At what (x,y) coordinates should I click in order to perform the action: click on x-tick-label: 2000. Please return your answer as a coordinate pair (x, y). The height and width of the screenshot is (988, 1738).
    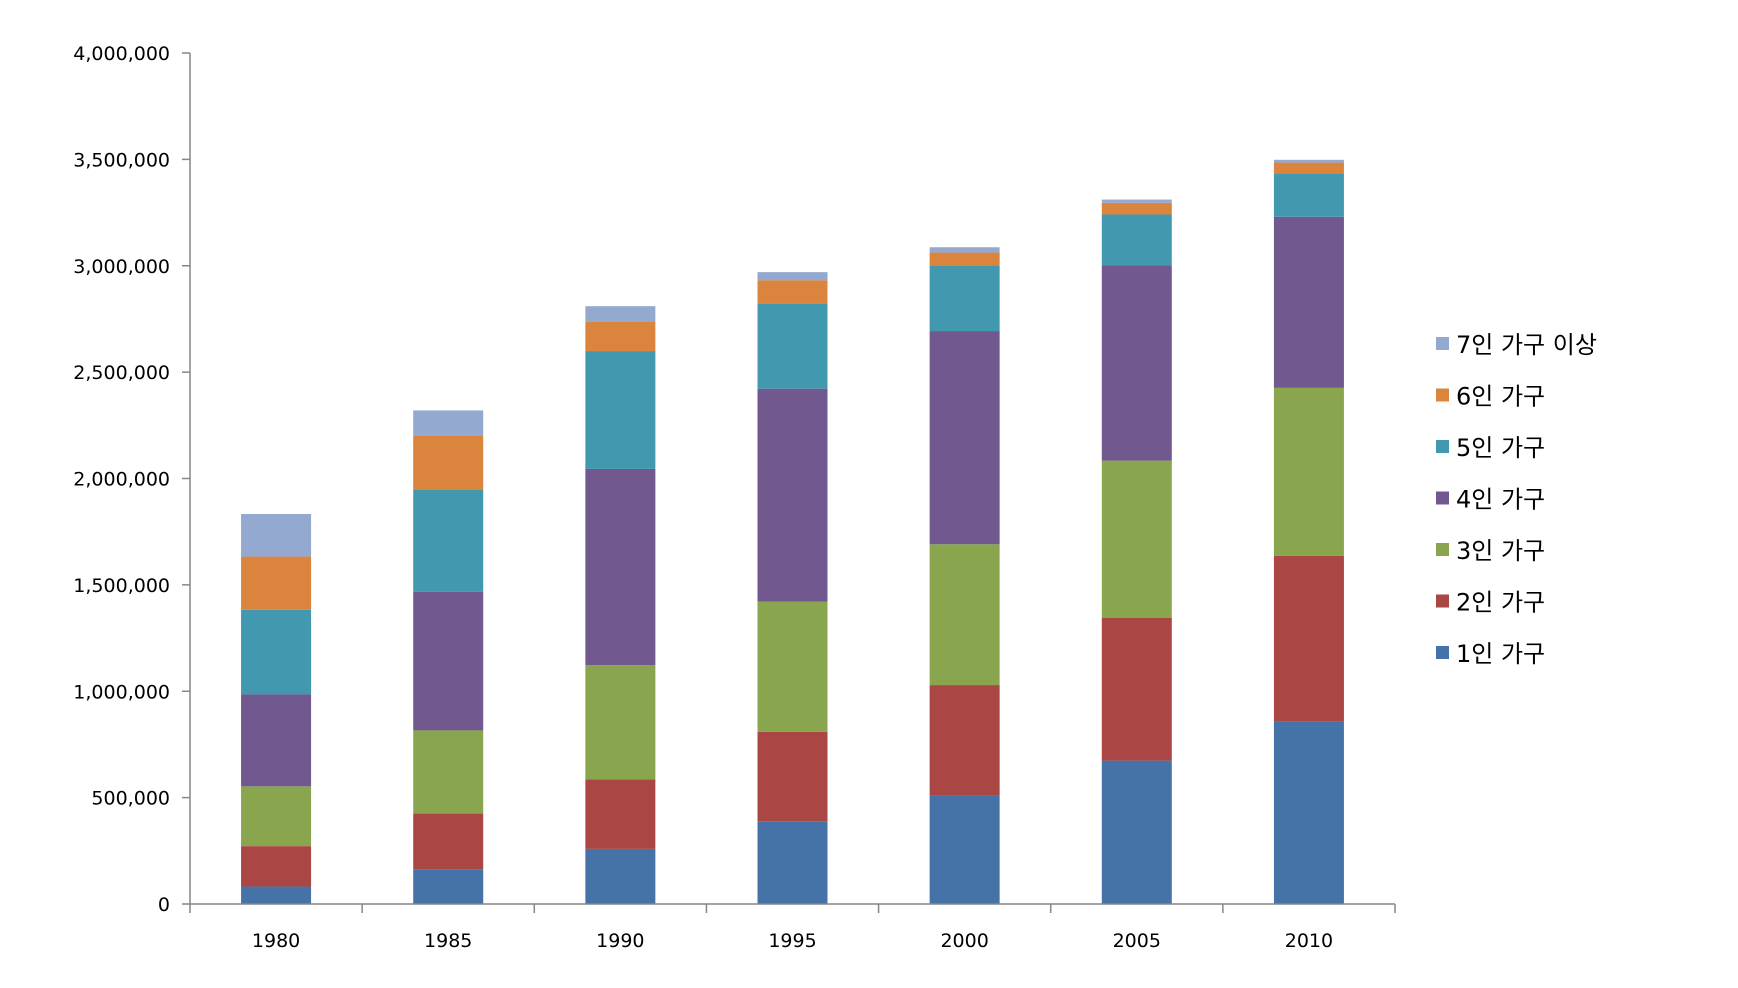
    Looking at the image, I should click on (964, 941).